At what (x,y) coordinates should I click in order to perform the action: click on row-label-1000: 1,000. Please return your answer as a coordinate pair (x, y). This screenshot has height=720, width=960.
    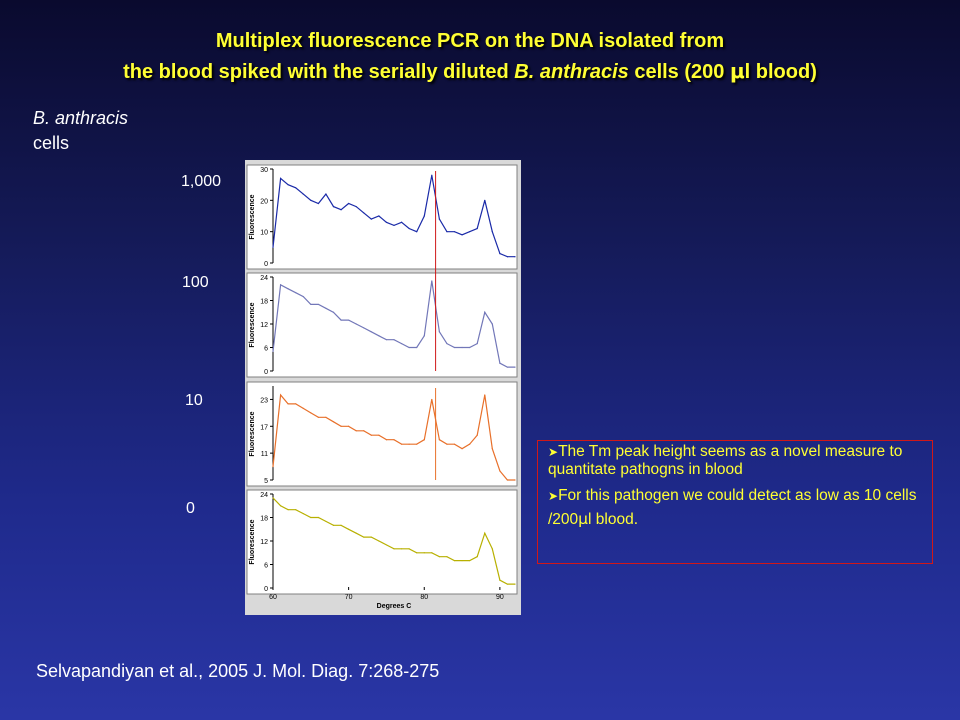
    Looking at the image, I should click on (201, 181).